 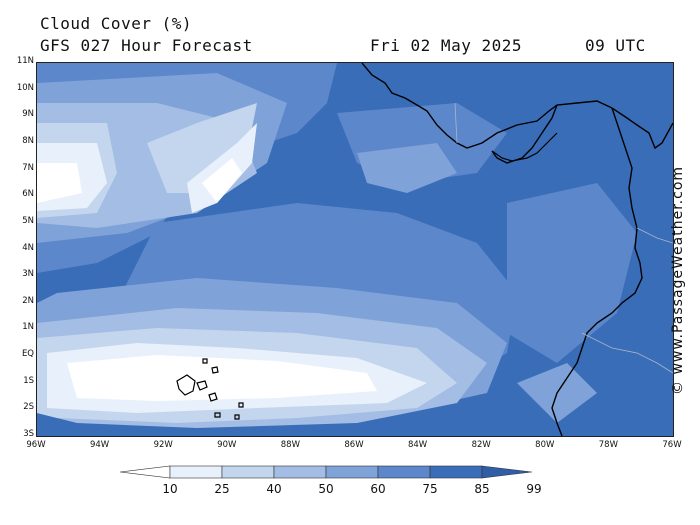 What do you see at coordinates (27, 354) in the screenshot?
I see `latitude-label: EQ` at bounding box center [27, 354].